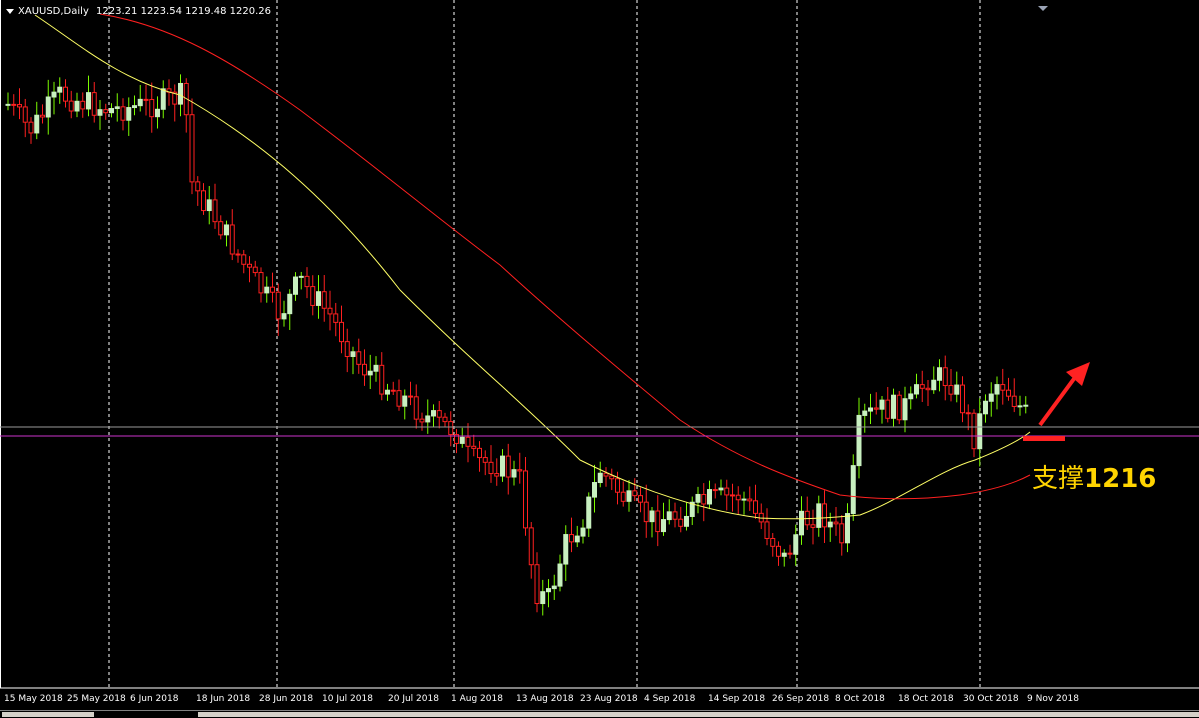 Image resolution: width=1199 pixels, height=718 pixels. I want to click on dropdown-arrow-icon, so click(10, 11).